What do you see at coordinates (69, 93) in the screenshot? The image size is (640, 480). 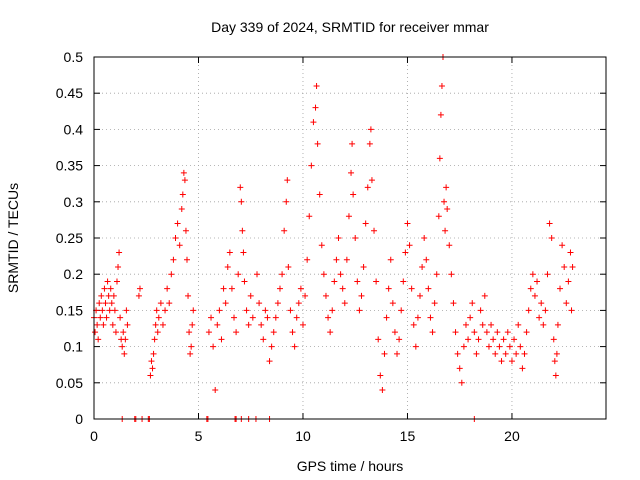 I see `y-tick-label: 0.45` at bounding box center [69, 93].